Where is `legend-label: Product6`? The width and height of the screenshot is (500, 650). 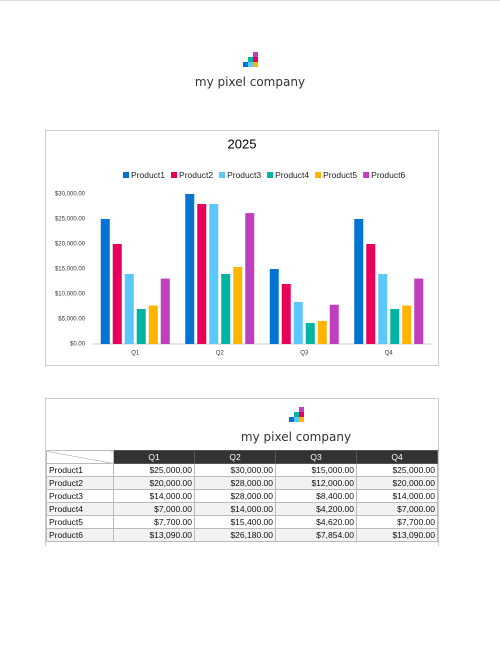 legend-label: Product6 is located at coordinates (388, 175).